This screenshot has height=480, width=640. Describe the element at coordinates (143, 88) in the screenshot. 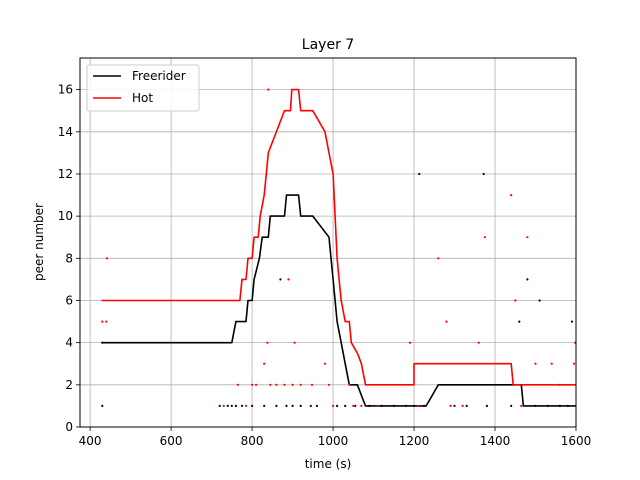

I see `legend: Freerider Hot` at that location.